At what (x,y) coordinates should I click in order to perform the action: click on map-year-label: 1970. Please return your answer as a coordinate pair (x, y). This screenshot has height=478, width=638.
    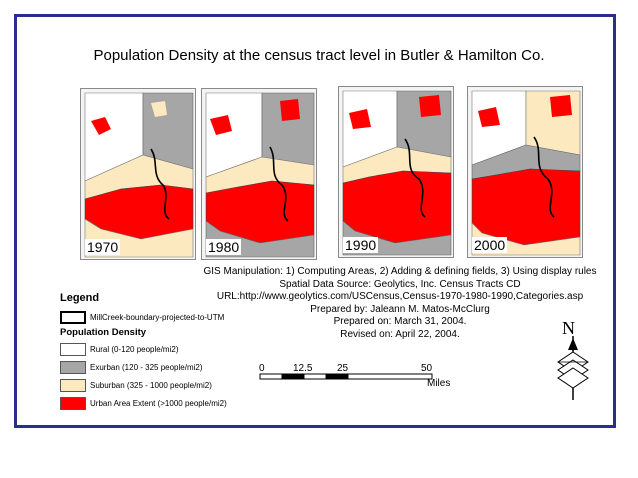
    Looking at the image, I should click on (103, 247).